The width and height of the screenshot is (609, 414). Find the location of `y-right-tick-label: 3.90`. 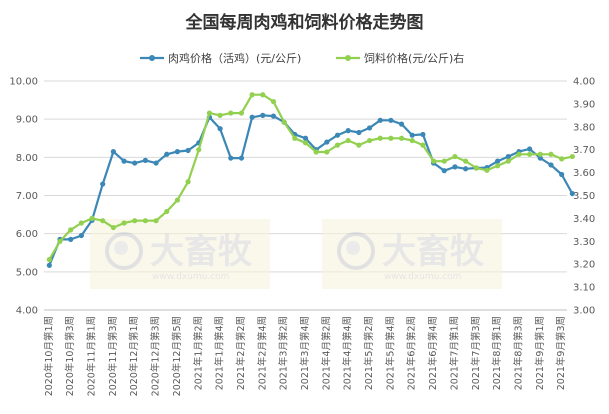

y-right-tick-label: 3.90 is located at coordinates (584, 104).